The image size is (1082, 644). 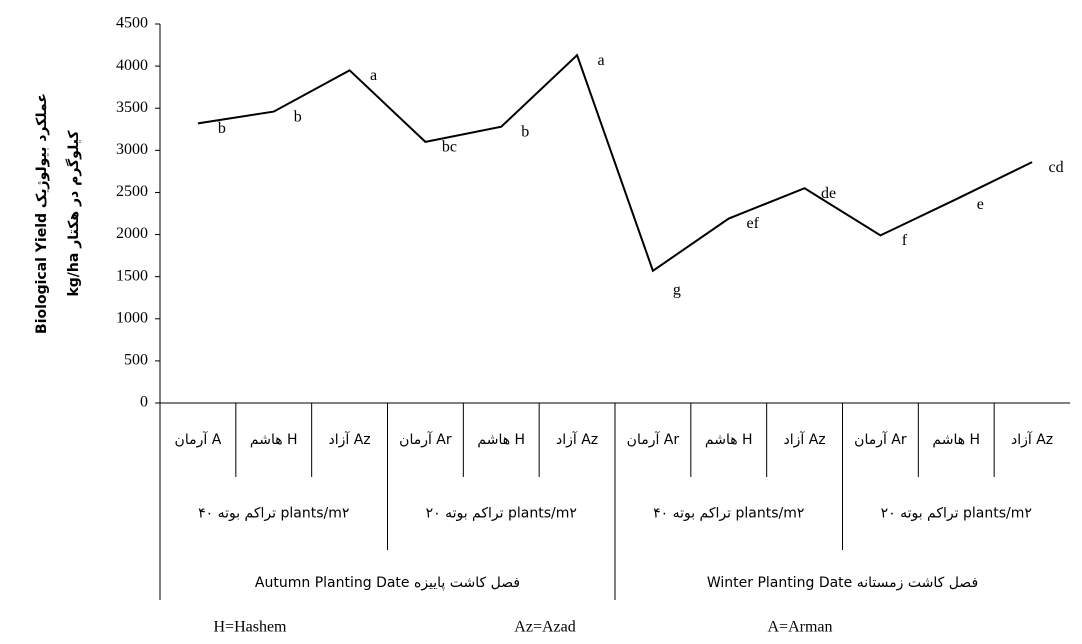 I want to click on y-tick-label: 2000, so click(x=132, y=233).